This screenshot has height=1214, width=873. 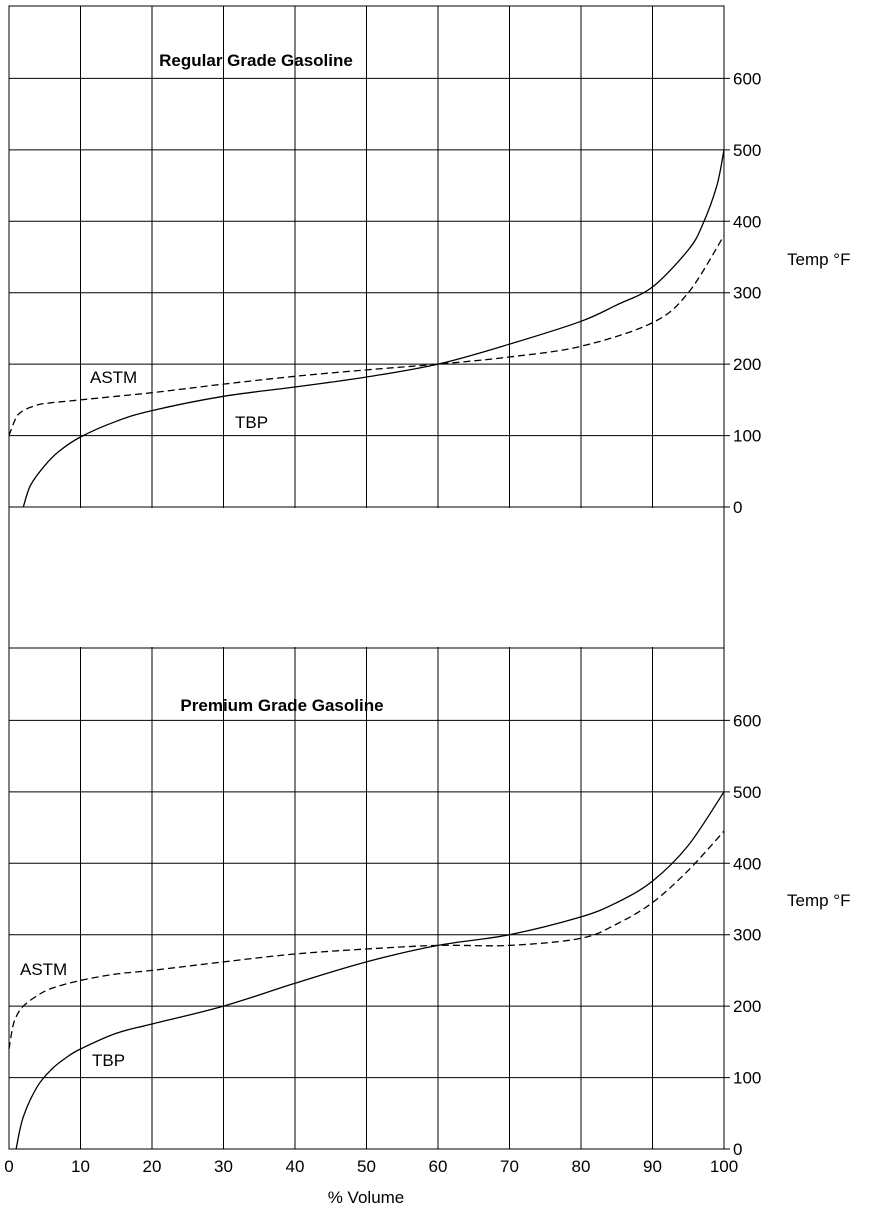 What do you see at coordinates (581, 1166) in the screenshot?
I see `x-tick-label: 80` at bounding box center [581, 1166].